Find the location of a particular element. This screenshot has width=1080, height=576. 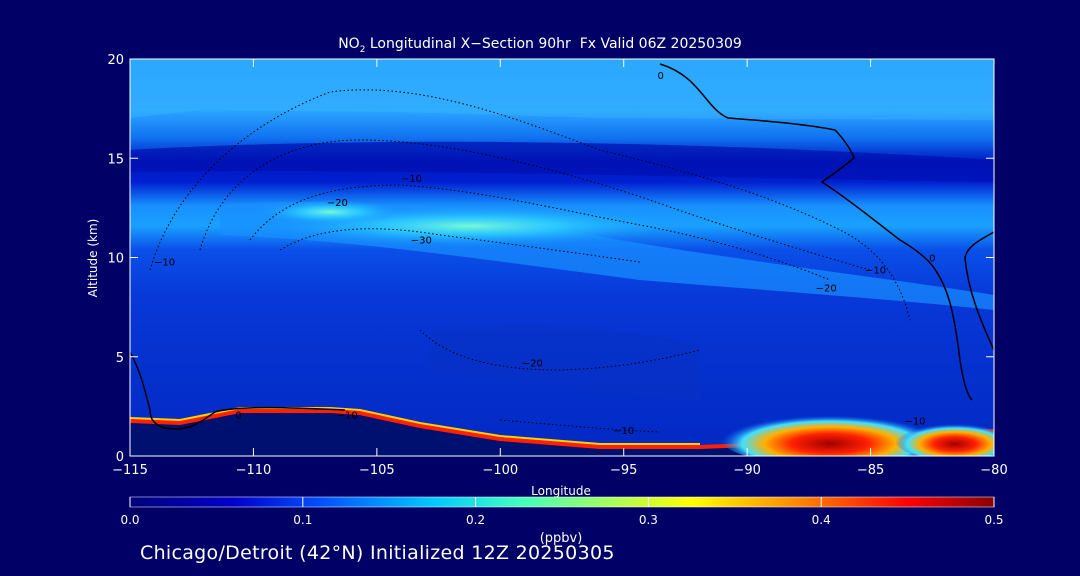

colorbar-tick-label: 0.1 is located at coordinates (302, 520).